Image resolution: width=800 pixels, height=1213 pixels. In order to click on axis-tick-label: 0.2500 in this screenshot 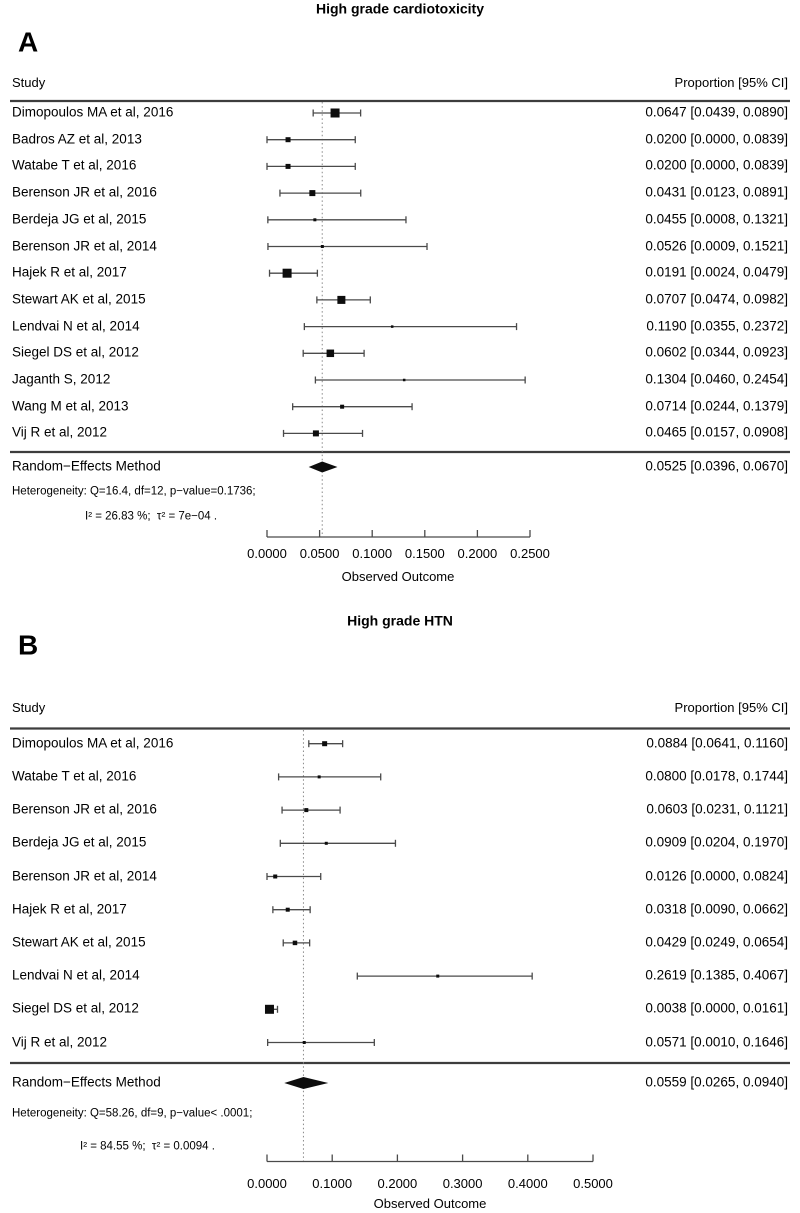, I will do `click(530, 553)`.